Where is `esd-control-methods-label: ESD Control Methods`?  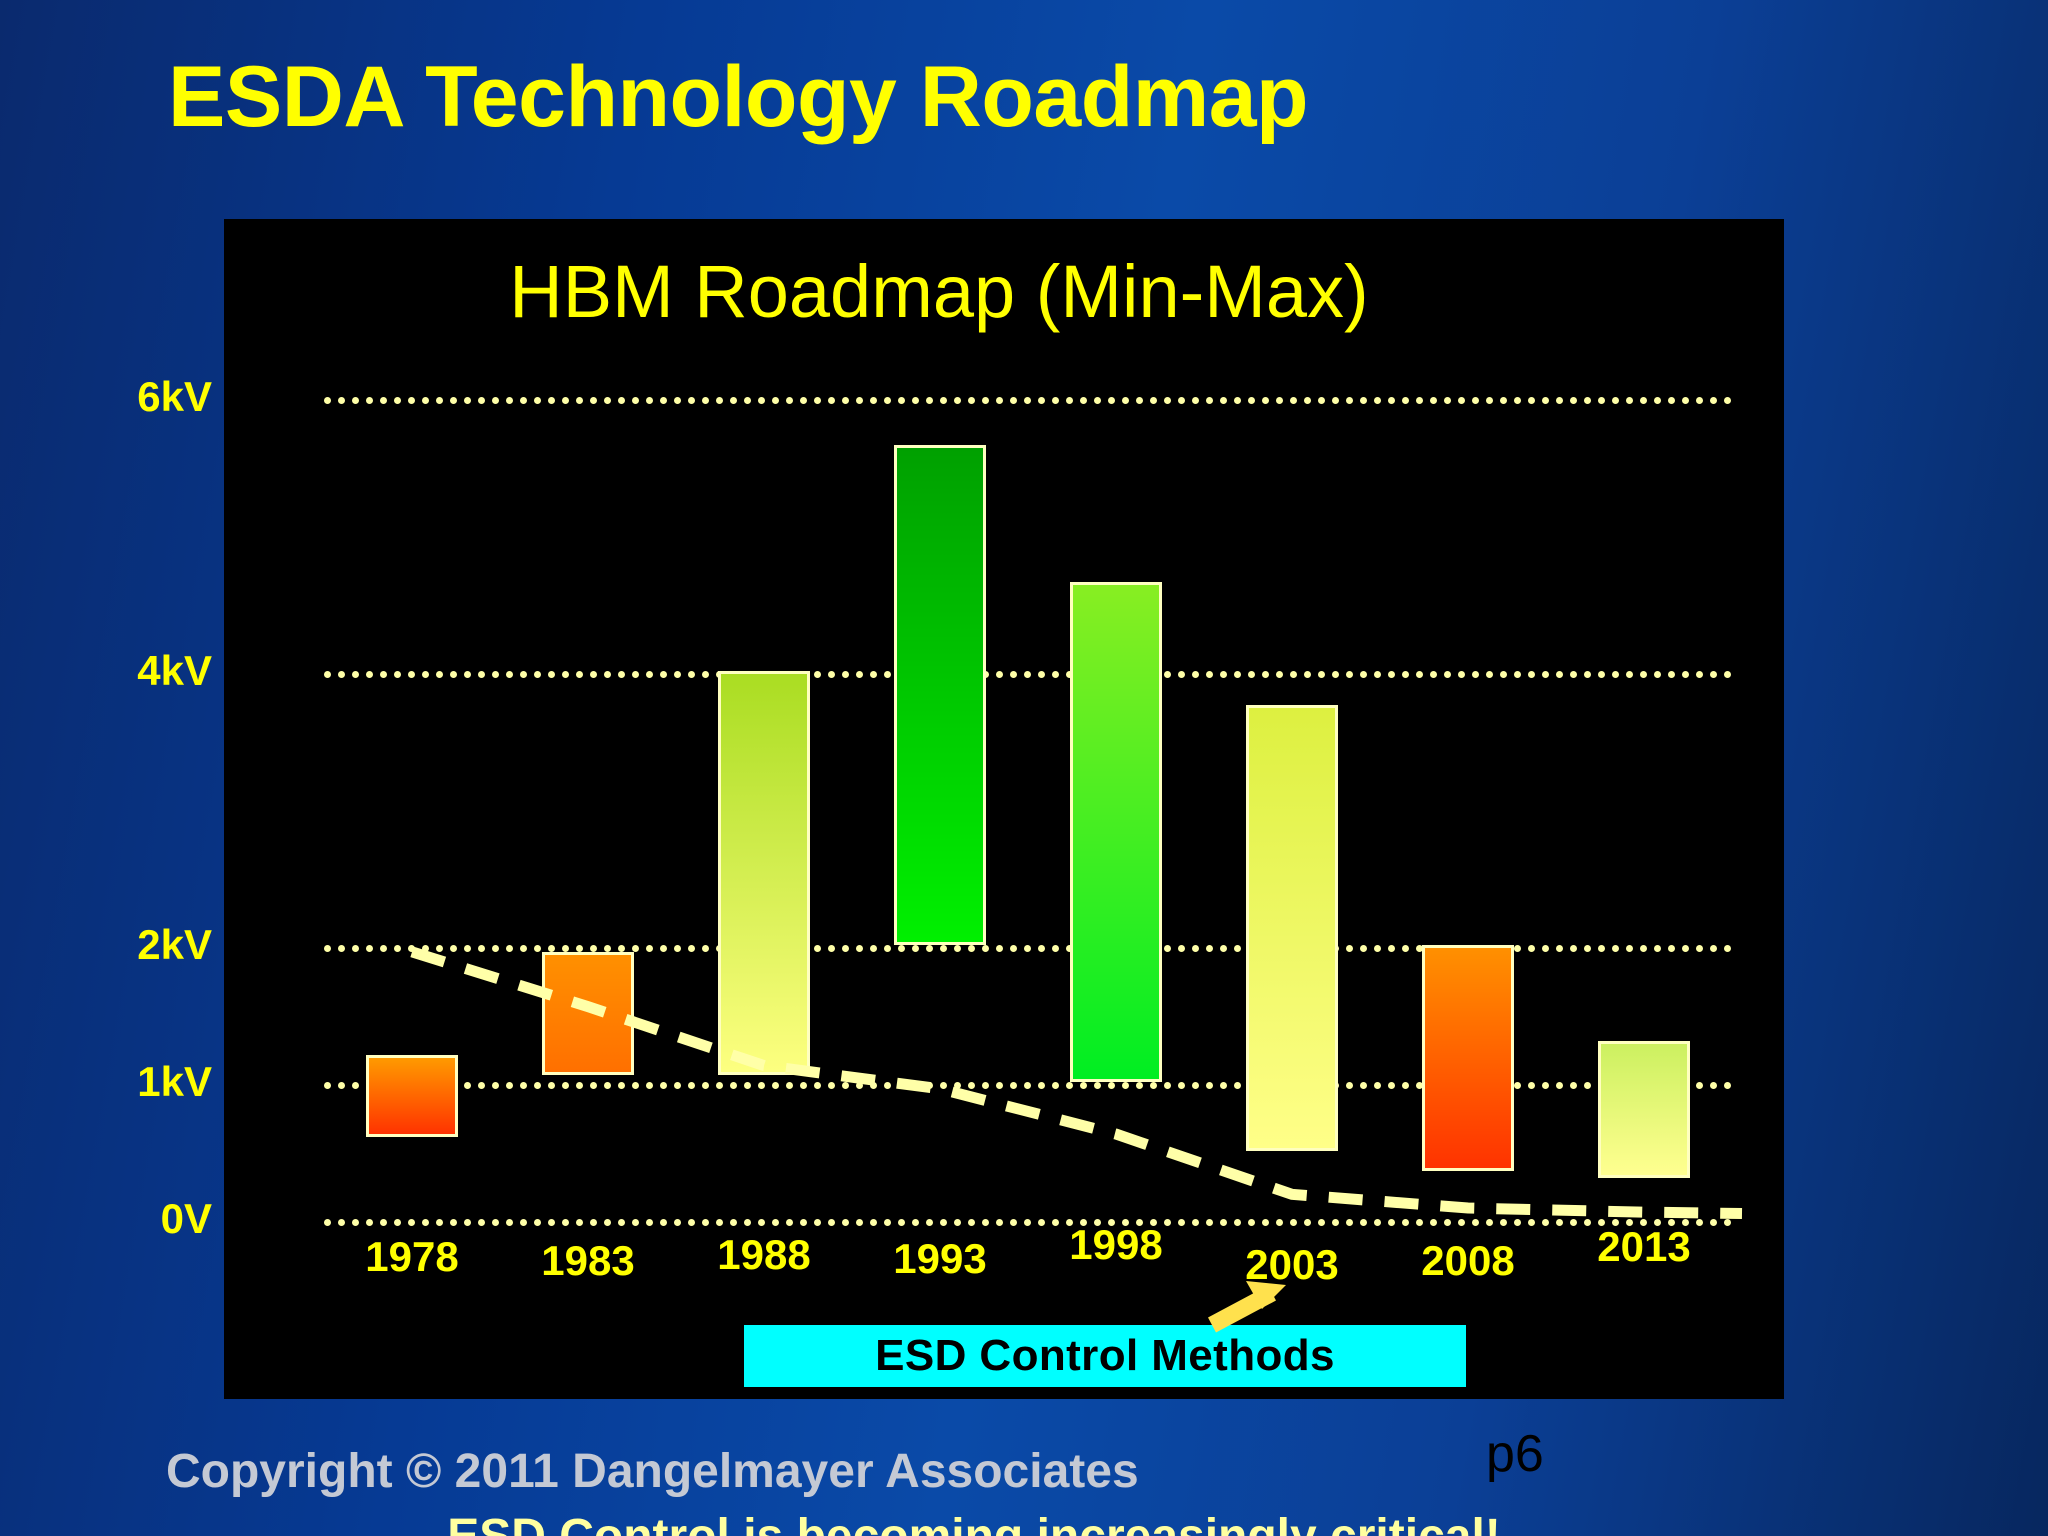
esd-control-methods-label: ESD Control Methods is located at coordinates (1105, 1355).